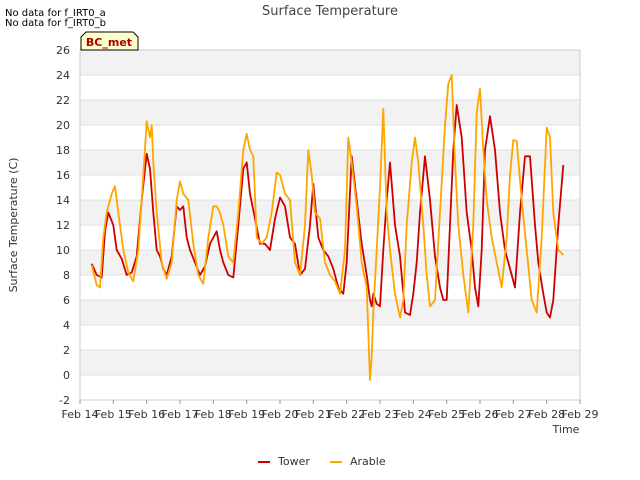  What do you see at coordinates (63, 75) in the screenshot?
I see `y-tick-label: 24` at bounding box center [63, 75].